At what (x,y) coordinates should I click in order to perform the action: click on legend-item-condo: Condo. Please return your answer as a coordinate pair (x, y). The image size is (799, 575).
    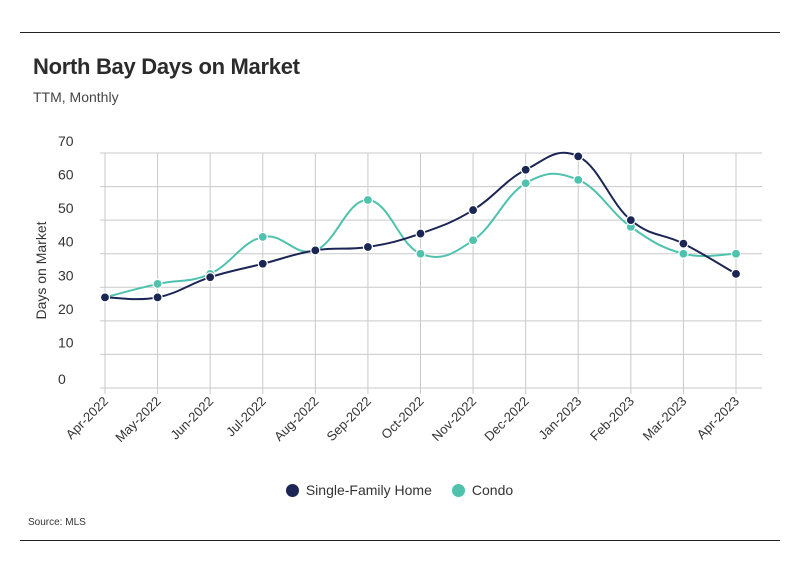
    Looking at the image, I should click on (482, 490).